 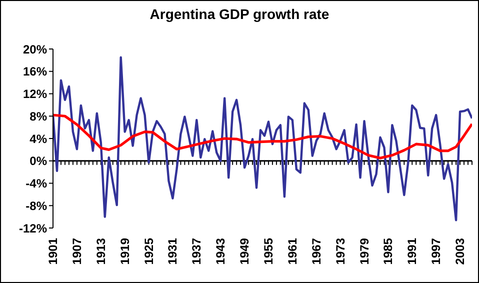 I want to click on y-tick-label: 4%, so click(x=39, y=139).